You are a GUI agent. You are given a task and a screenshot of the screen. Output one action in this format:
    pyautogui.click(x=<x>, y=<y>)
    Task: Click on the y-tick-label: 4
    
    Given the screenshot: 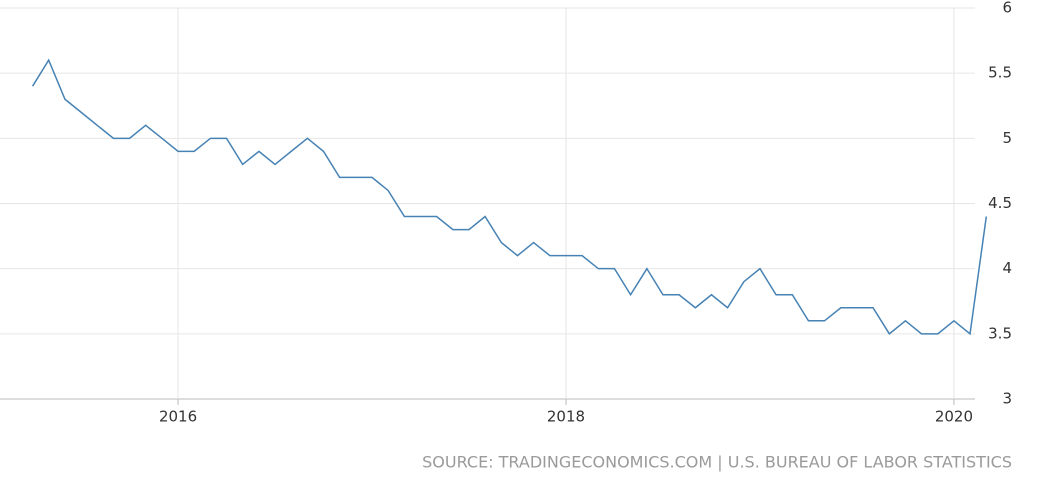 What is the action you would take?
    pyautogui.click(x=1007, y=268)
    